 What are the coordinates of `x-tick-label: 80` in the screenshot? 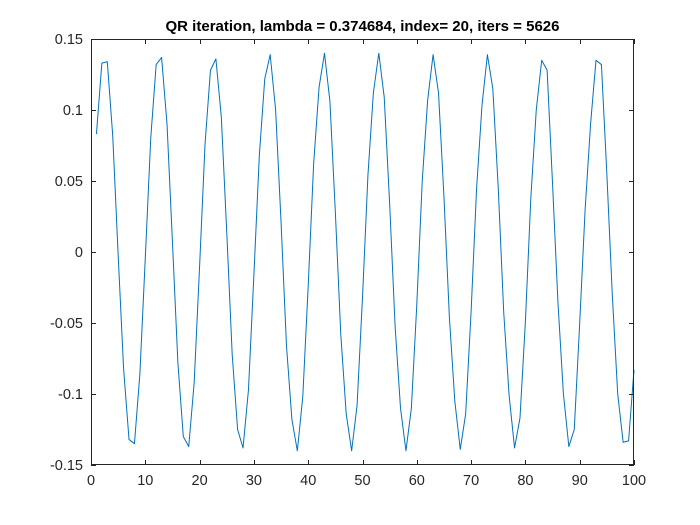 It's located at (525, 481).